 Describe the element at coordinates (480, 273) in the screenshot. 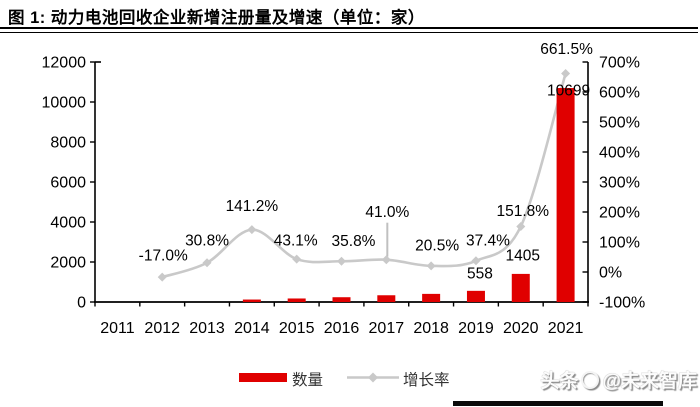

I see `svg-text: 558` at that location.